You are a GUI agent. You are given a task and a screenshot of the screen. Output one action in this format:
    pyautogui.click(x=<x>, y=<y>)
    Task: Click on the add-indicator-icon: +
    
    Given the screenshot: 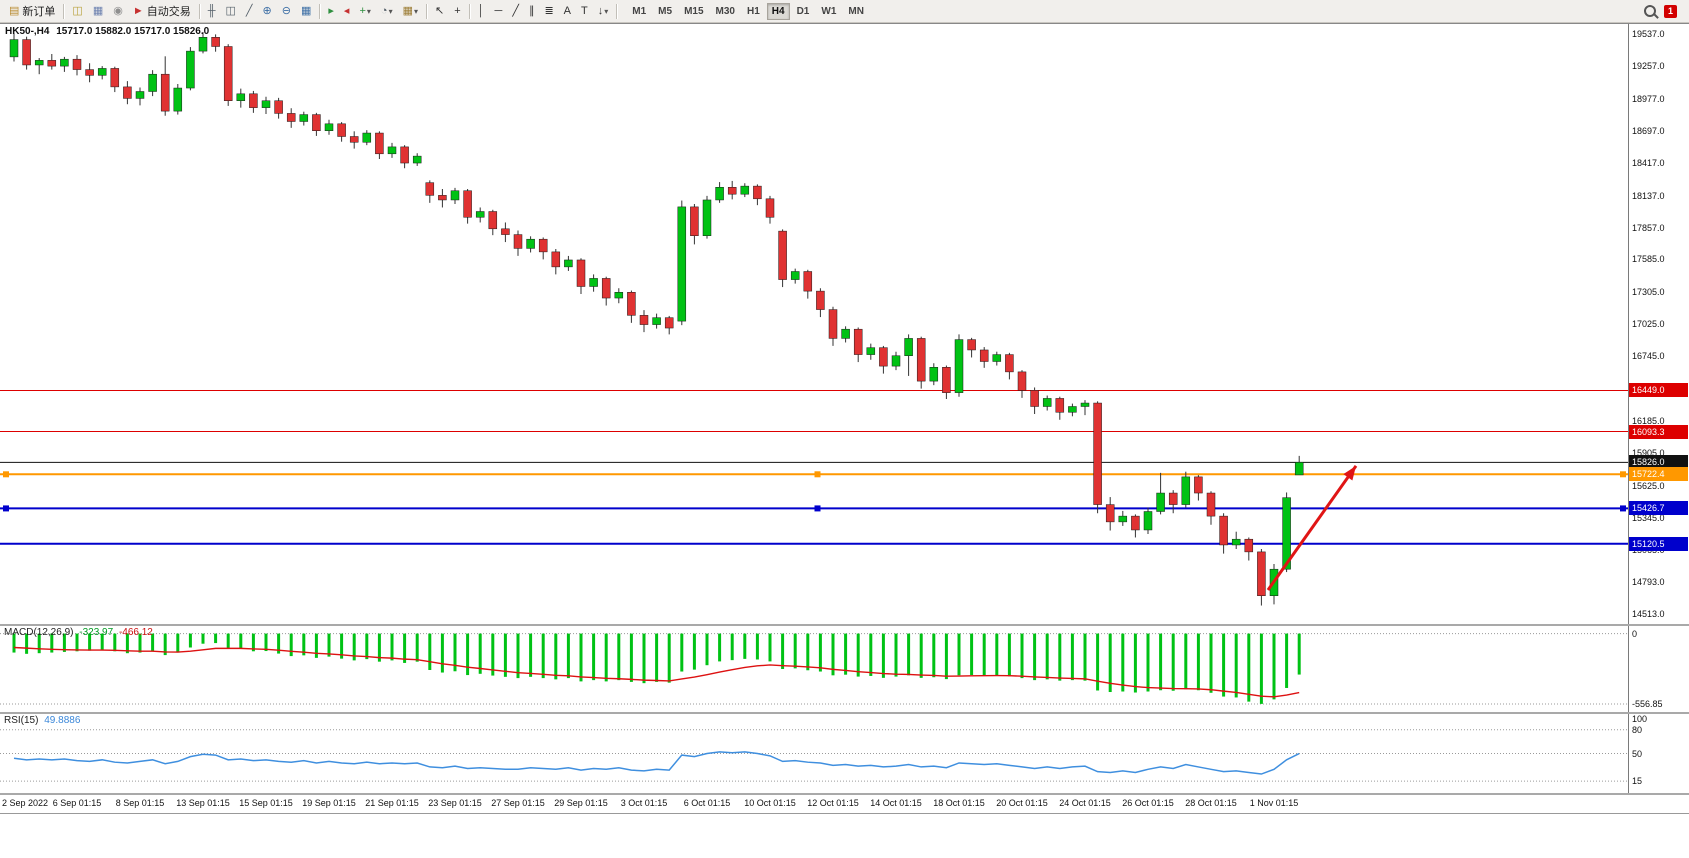 What is the action you would take?
    pyautogui.click(x=362, y=10)
    